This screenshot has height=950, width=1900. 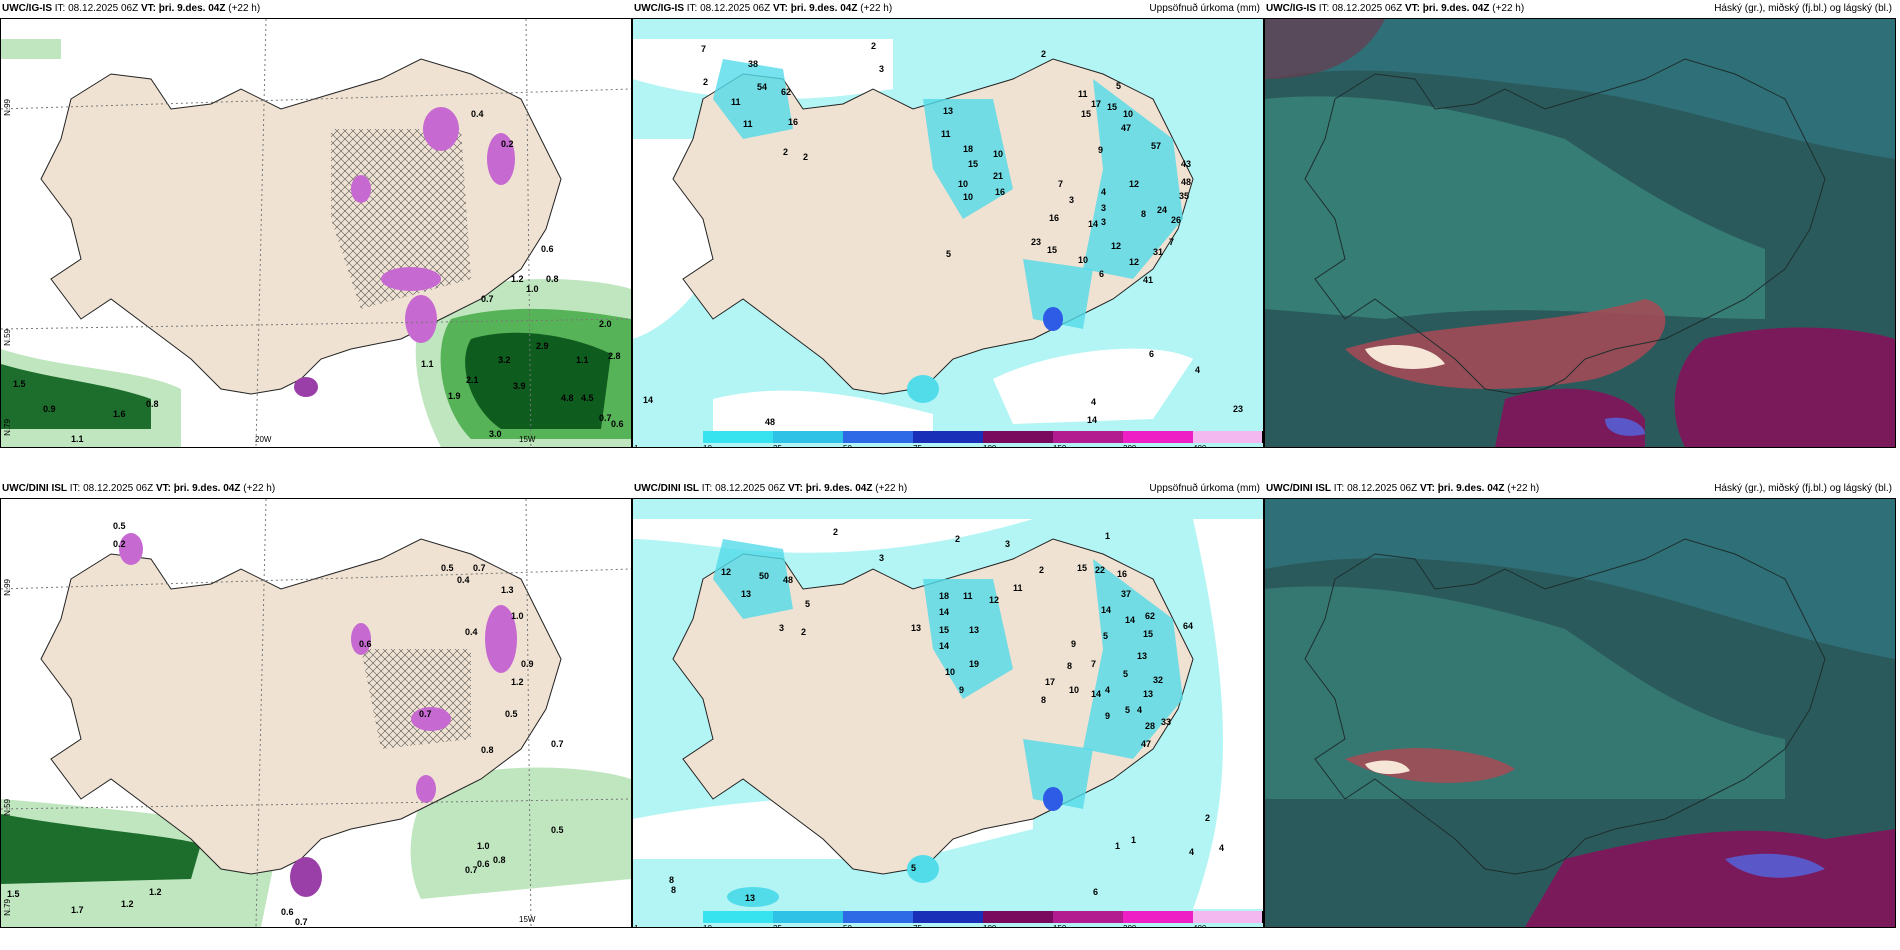 What do you see at coordinates (1108, 716) in the screenshot?
I see `map-label: 9` at bounding box center [1108, 716].